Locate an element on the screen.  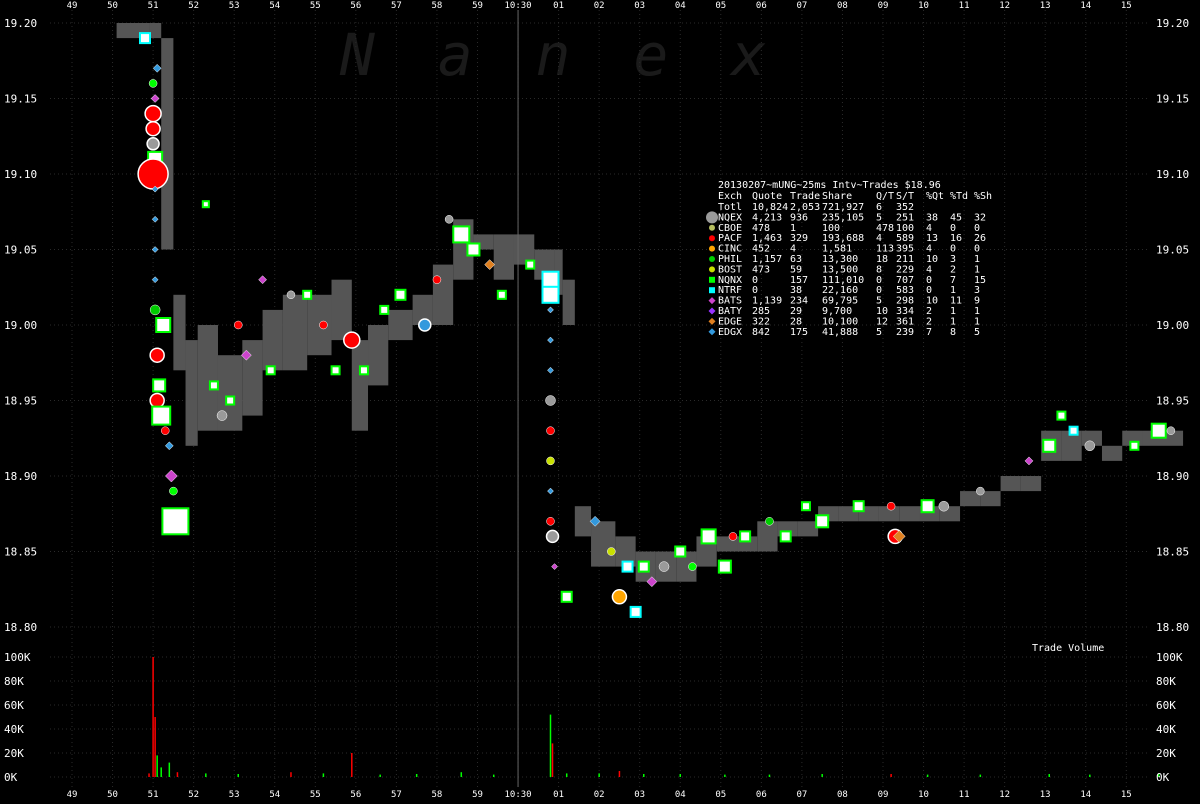
stats-cell-psh: 3 is located at coordinates (977, 290).